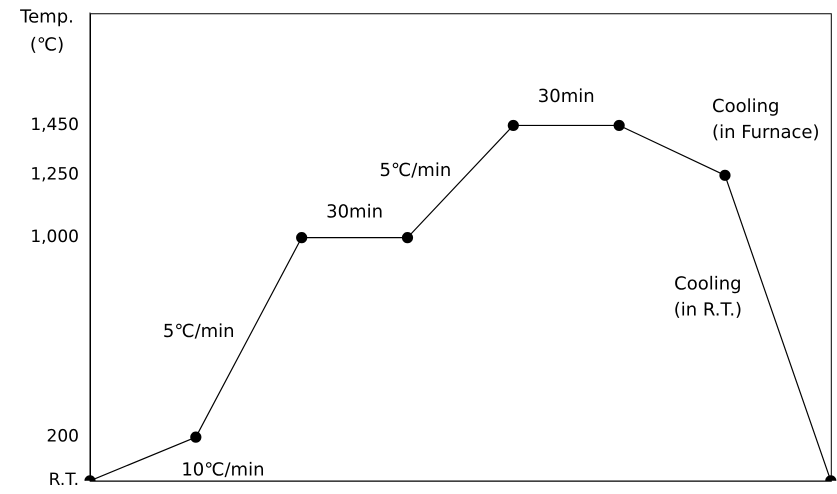 This screenshot has width=837, height=494. Describe the element at coordinates (62, 436) in the screenshot. I see `y-tick-label: 200` at that location.